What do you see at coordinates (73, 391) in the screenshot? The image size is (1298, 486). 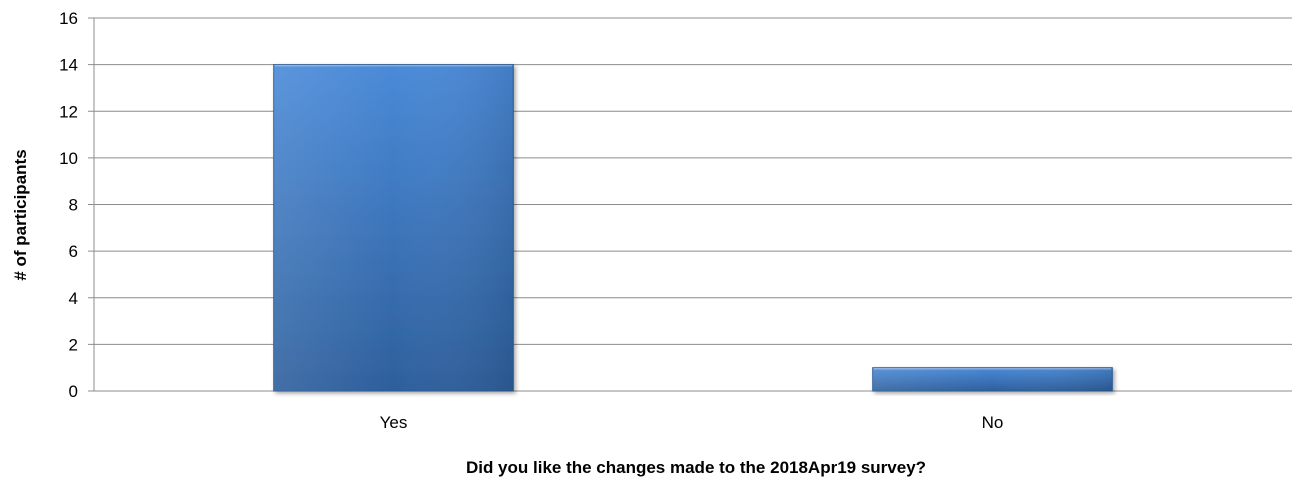 I see `y-tick-label: 0` at bounding box center [73, 391].